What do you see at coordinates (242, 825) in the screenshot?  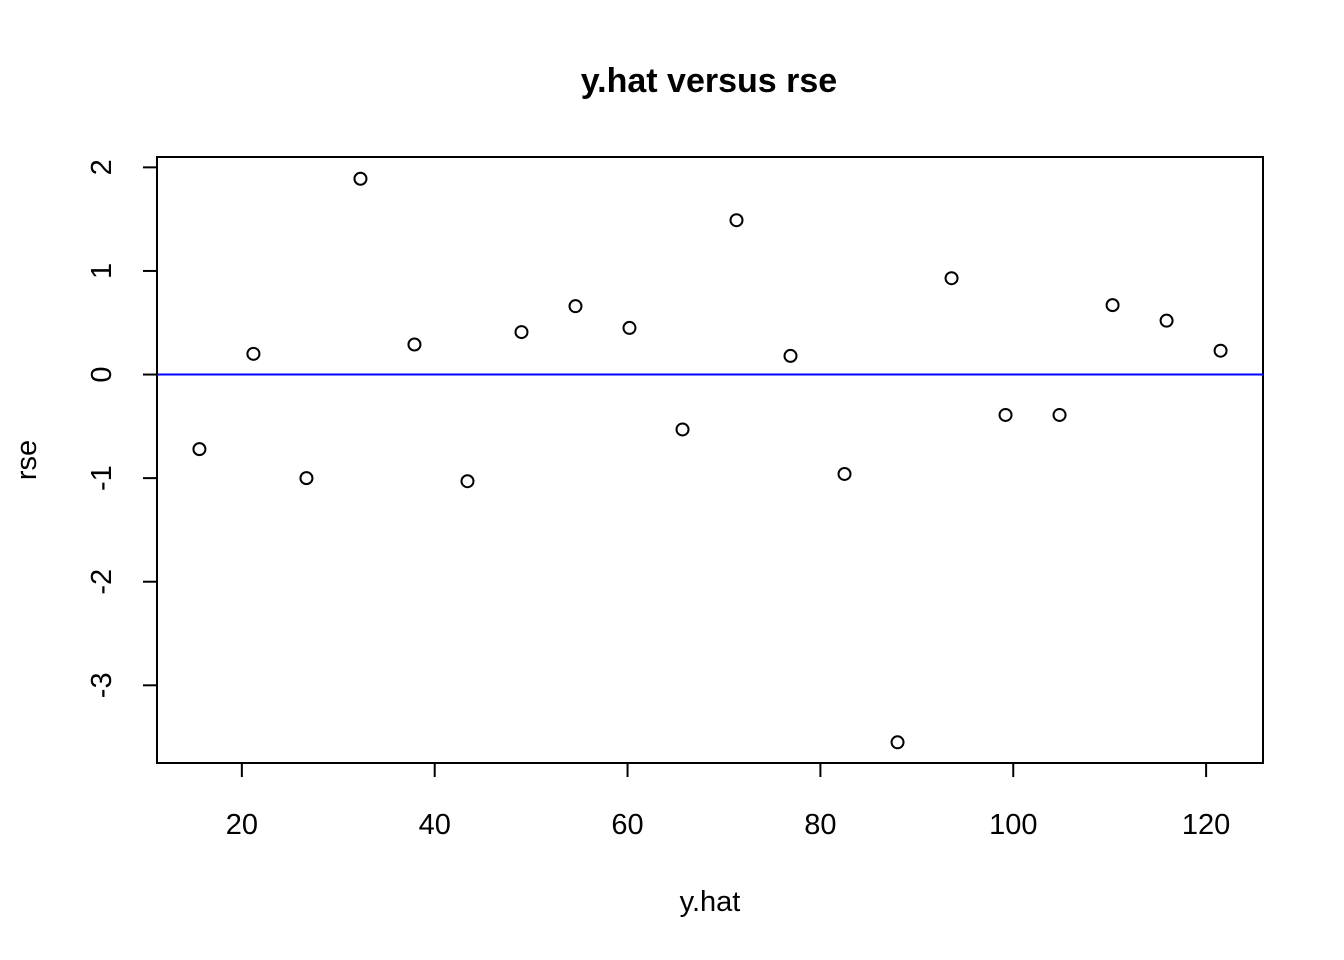 I see `x-tick-label: 20` at bounding box center [242, 825].